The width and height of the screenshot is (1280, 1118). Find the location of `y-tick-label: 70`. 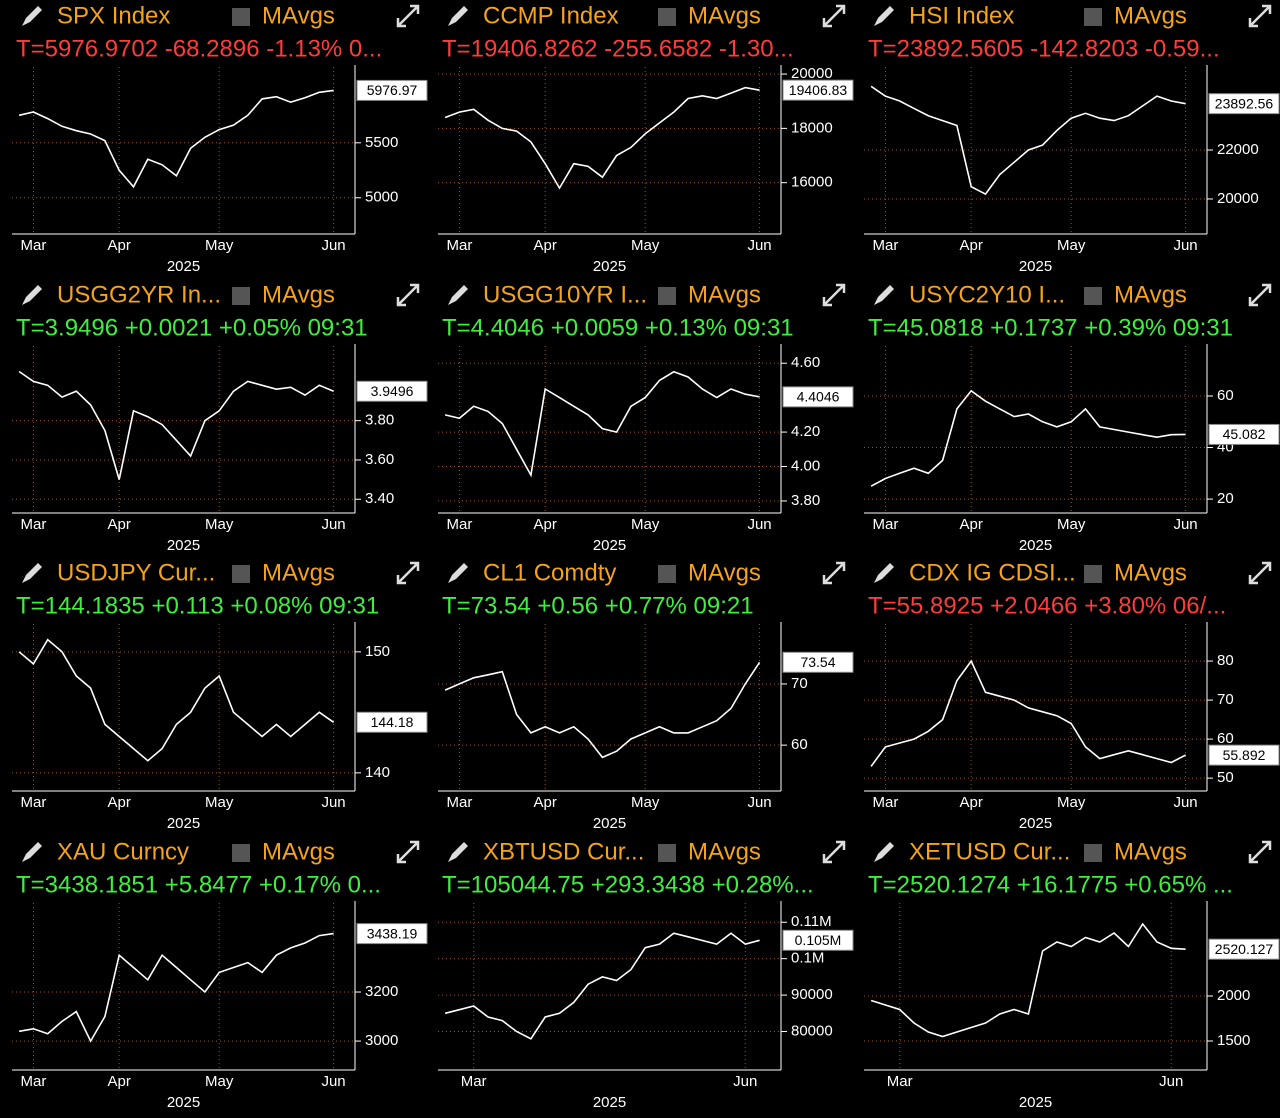

y-tick-label: 70 is located at coordinates (799, 683).